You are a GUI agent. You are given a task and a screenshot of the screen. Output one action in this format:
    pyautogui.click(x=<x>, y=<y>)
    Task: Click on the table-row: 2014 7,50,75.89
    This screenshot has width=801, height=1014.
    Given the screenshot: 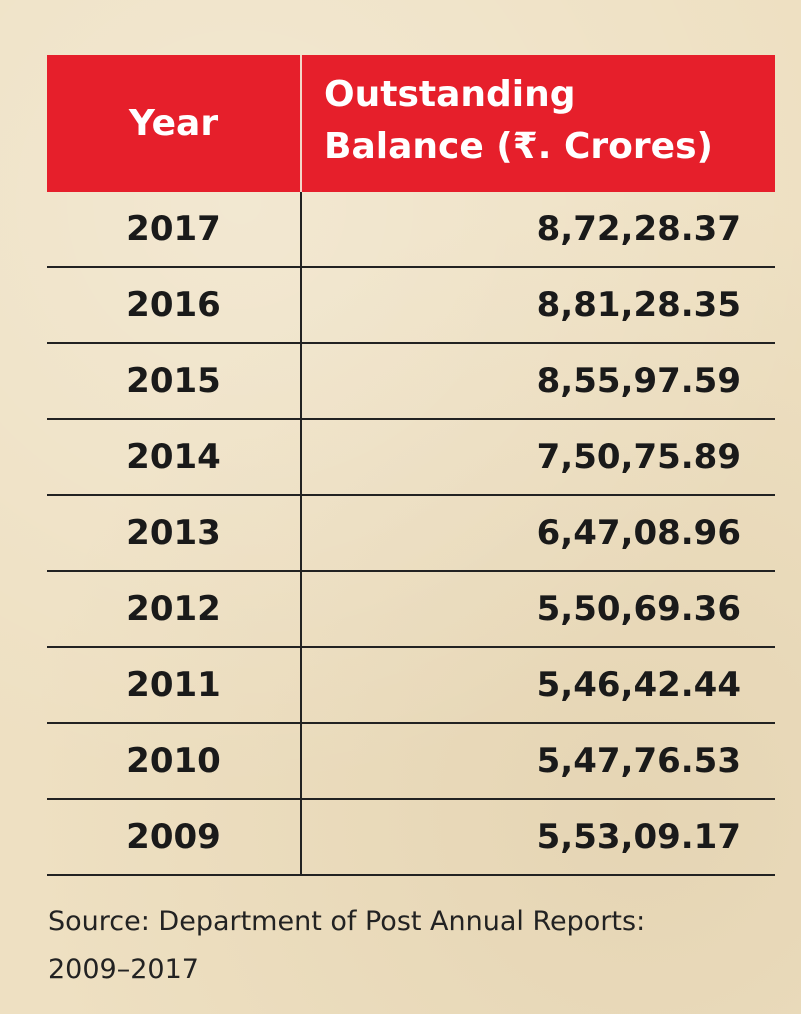 What is the action you would take?
    pyautogui.click(x=411, y=458)
    